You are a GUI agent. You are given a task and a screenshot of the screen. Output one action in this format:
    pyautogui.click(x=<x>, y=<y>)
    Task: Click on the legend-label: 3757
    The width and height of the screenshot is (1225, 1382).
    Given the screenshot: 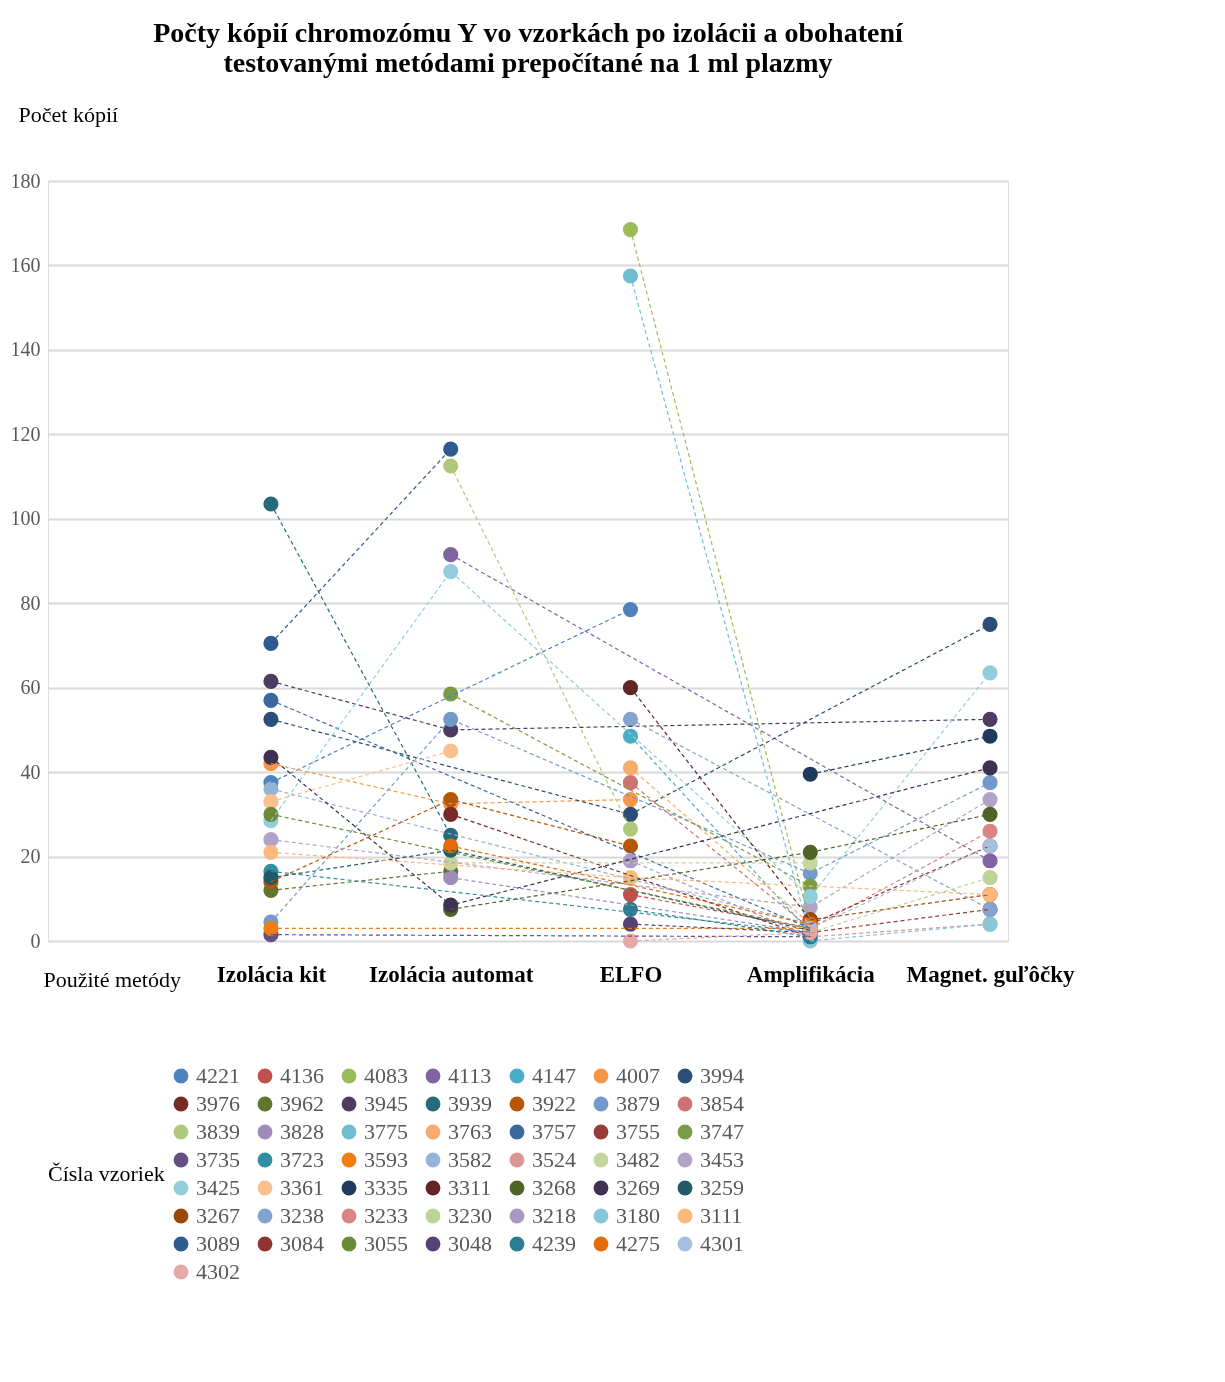 What is the action you would take?
    pyautogui.click(x=554, y=1131)
    